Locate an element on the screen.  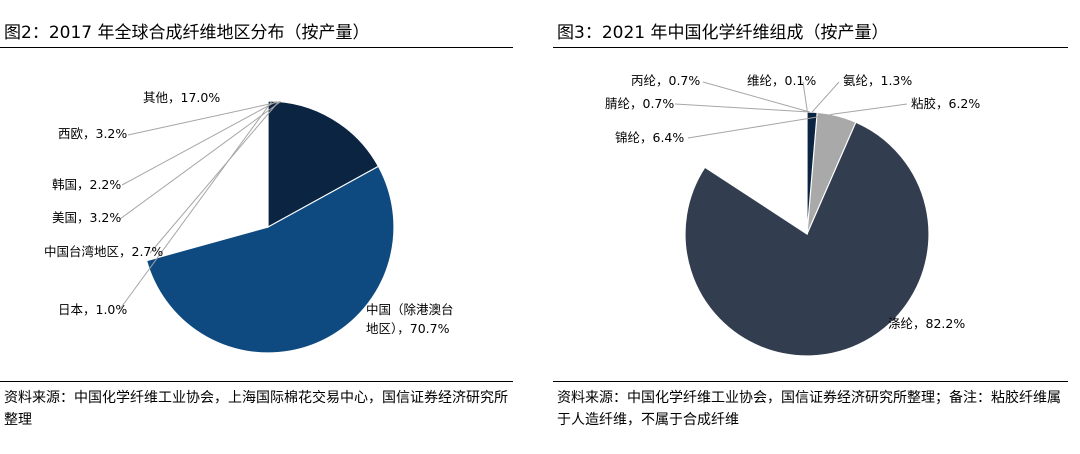
data-label-e88588e7bab6: 腈纶，0.7% is located at coordinates (639, 103).